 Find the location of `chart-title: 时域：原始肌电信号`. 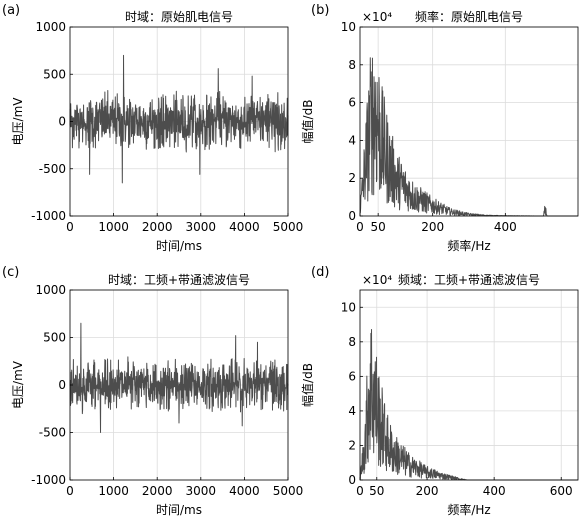

chart-title: 时域：原始肌电信号 is located at coordinates (179, 17).